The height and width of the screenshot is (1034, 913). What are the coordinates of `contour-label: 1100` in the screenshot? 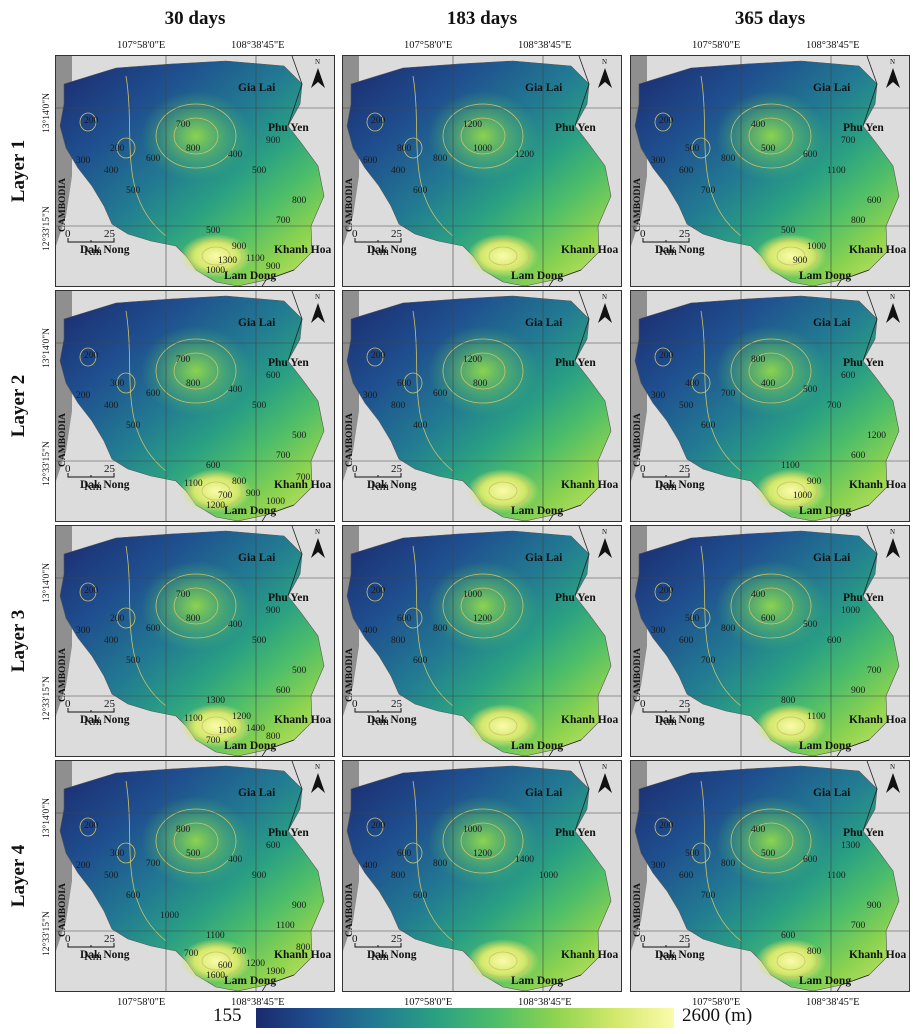 It's located at (790, 466).